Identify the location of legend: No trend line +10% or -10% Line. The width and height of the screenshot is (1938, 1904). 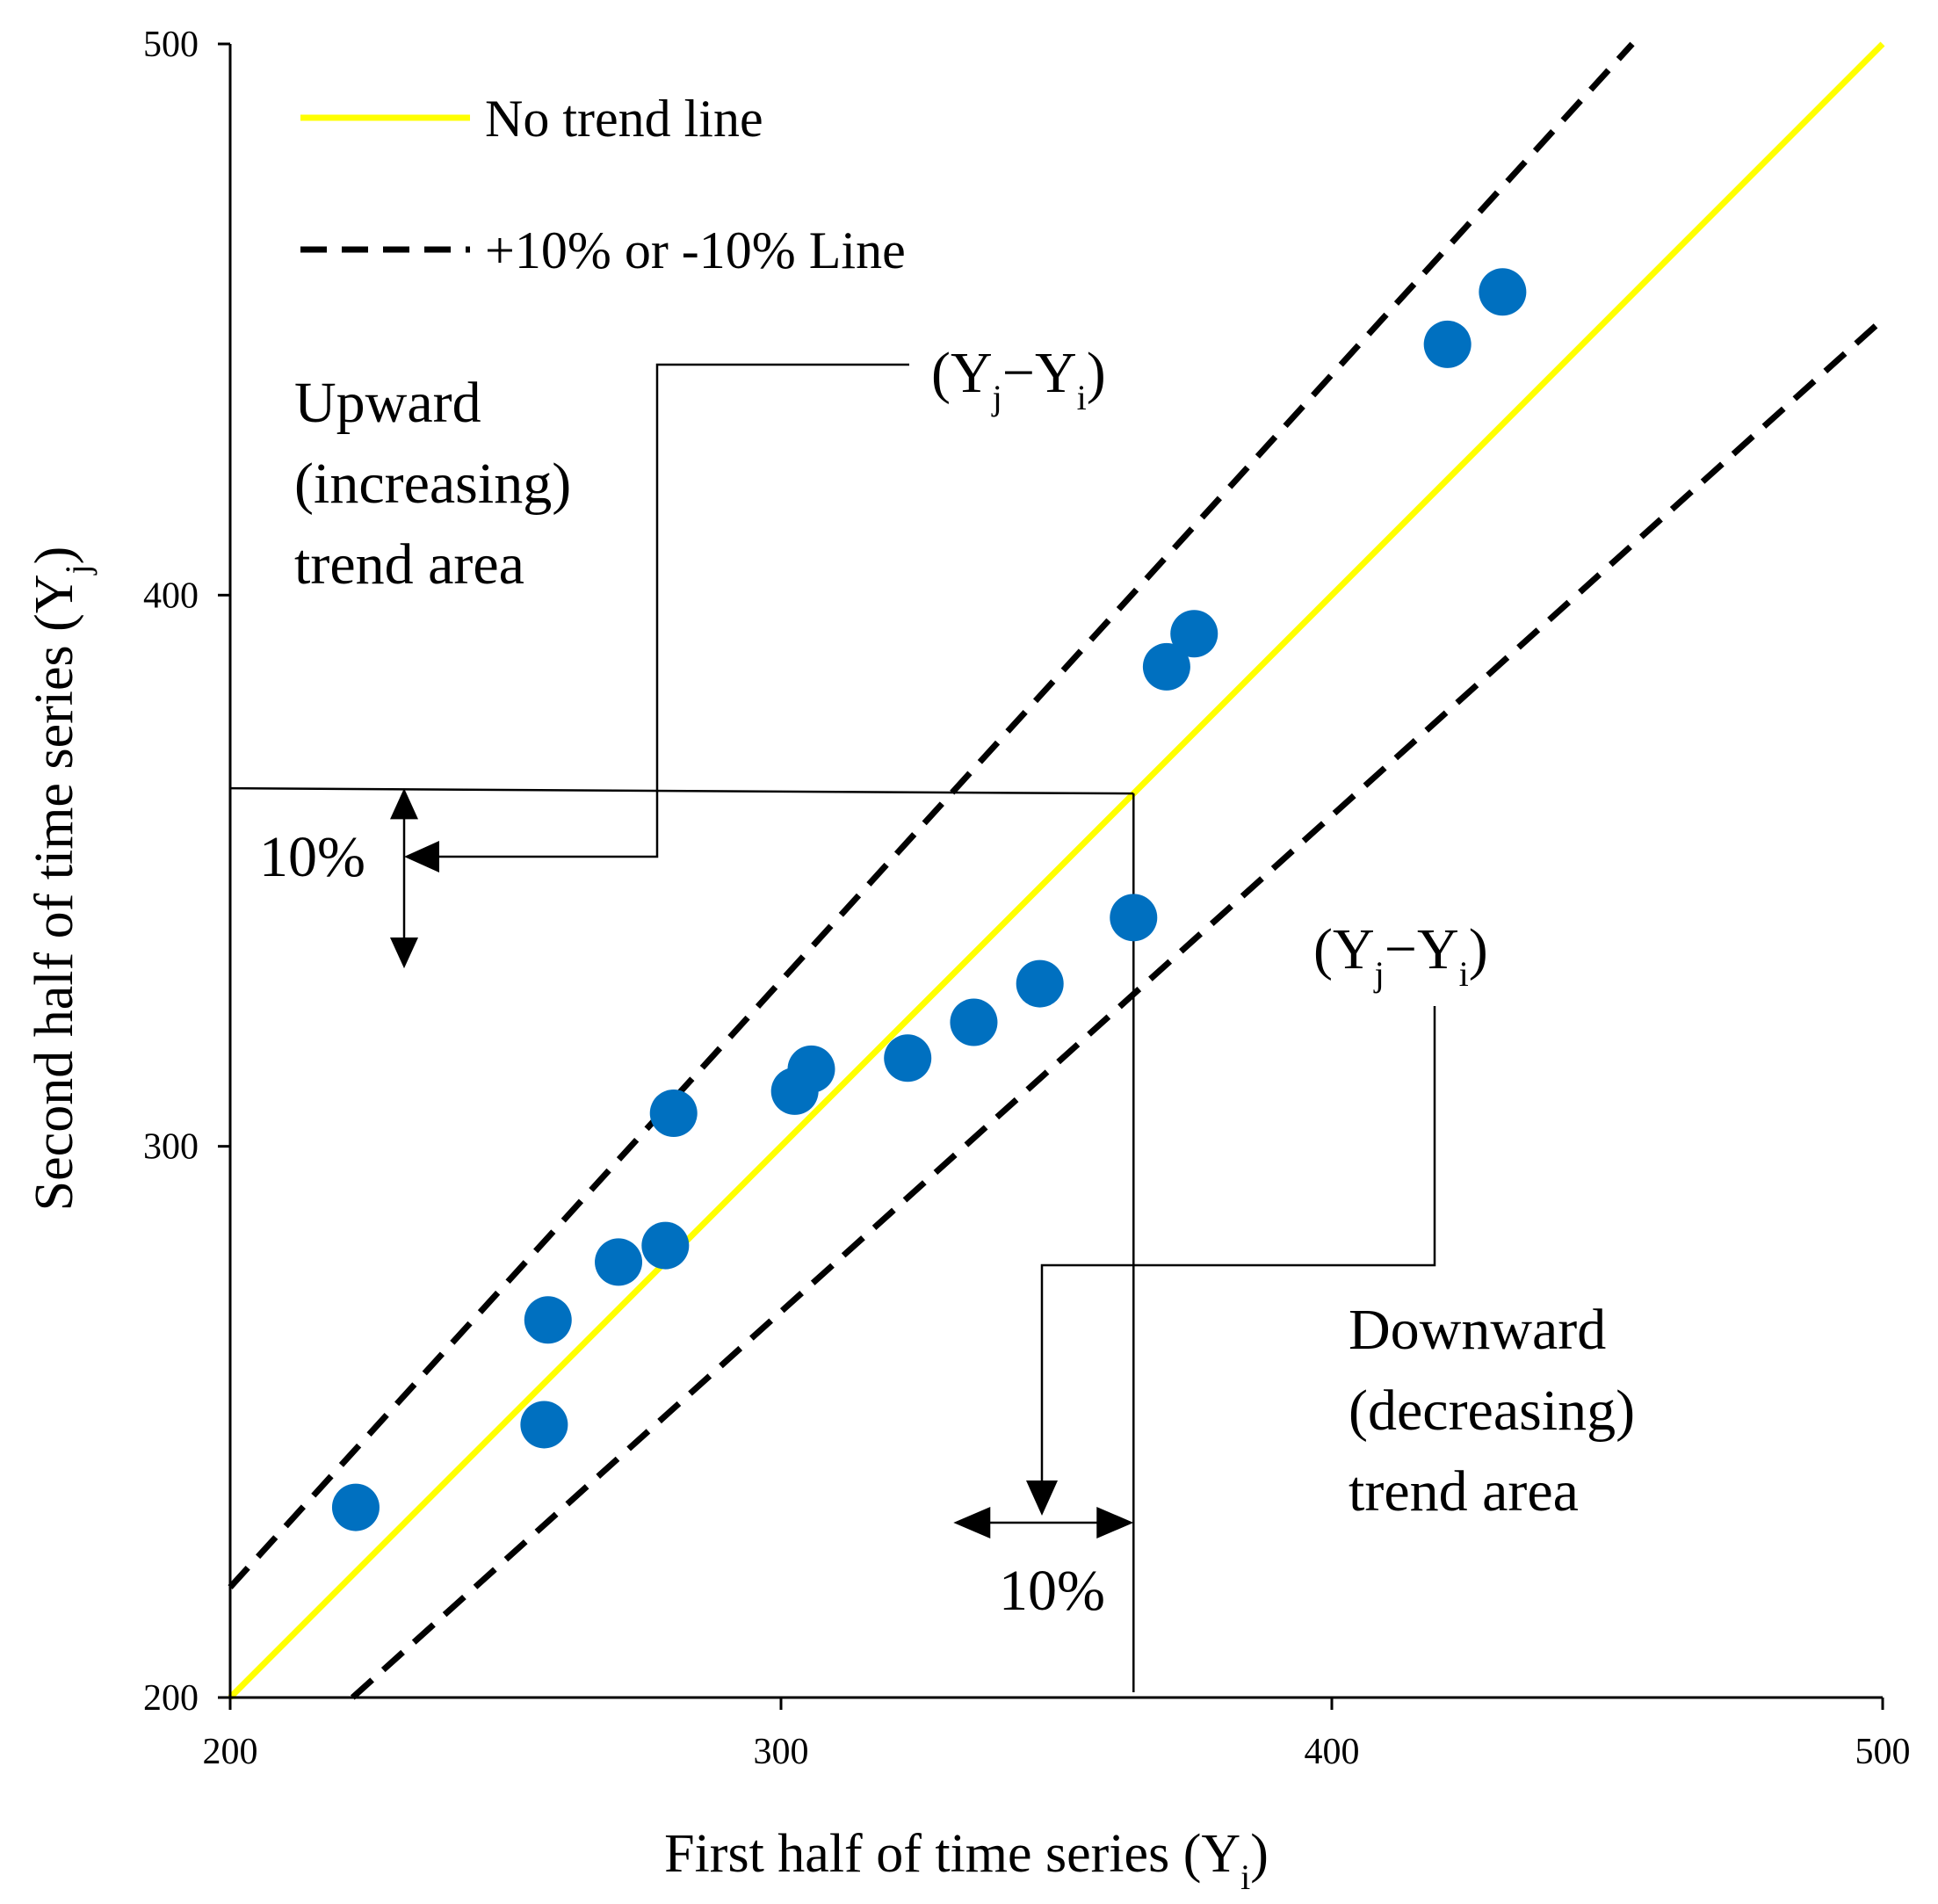
(603, 184).